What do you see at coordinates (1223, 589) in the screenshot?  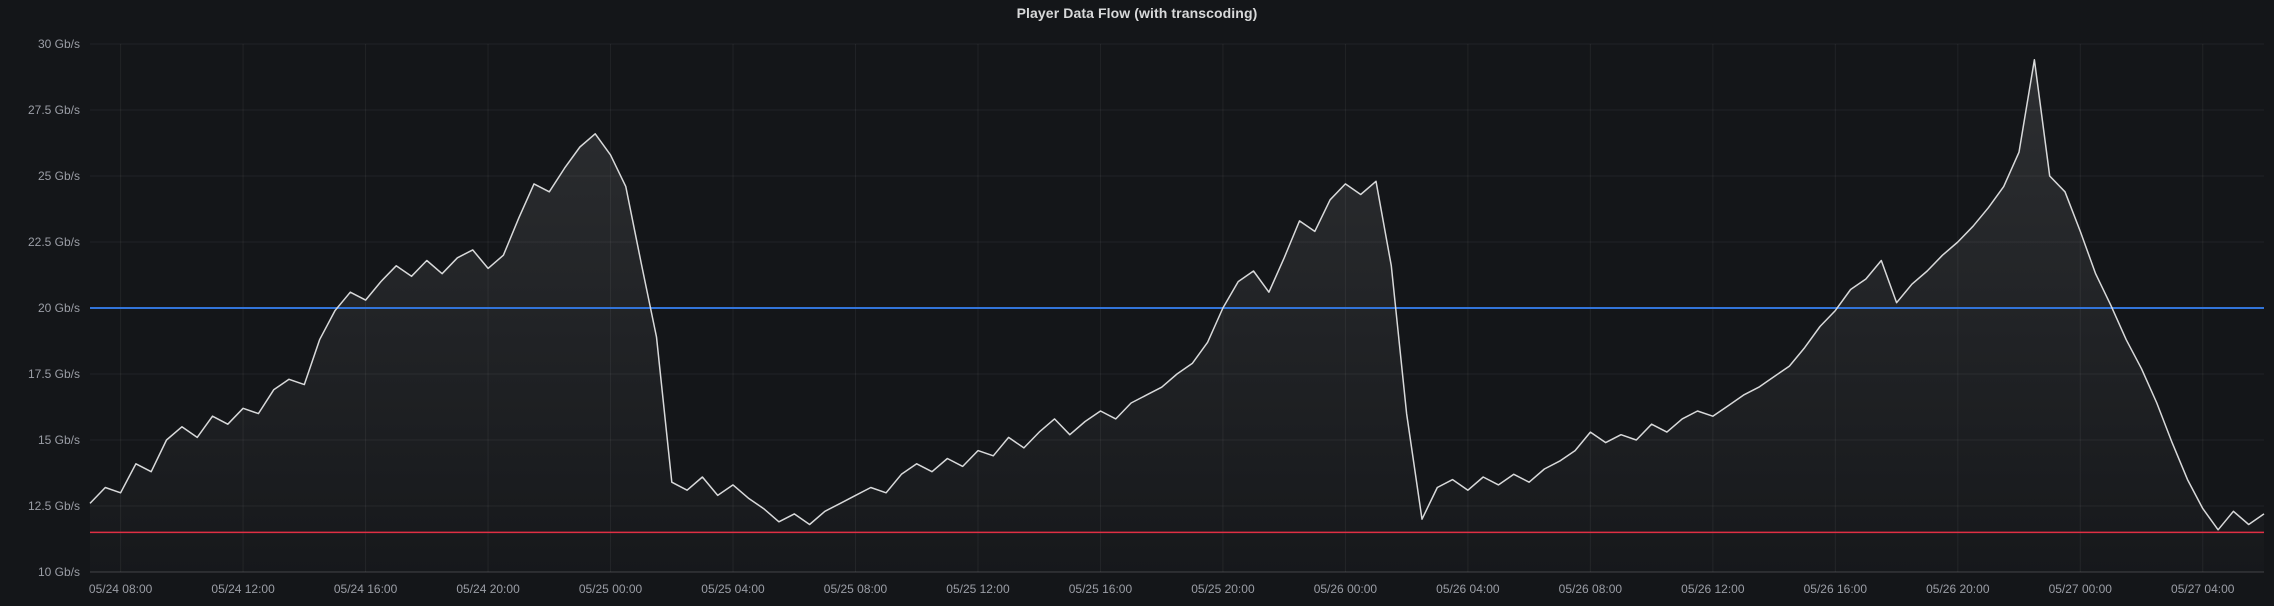 I see `x-tick-label: 05/25 20:00` at bounding box center [1223, 589].